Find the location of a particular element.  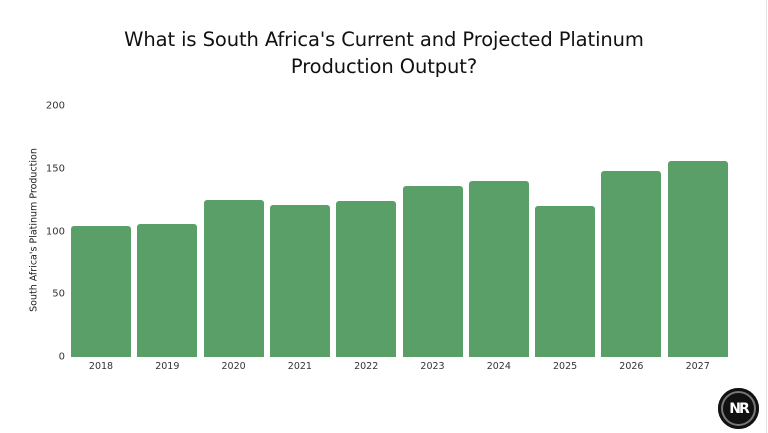

x-tick-label: 2026 is located at coordinates (631, 366).